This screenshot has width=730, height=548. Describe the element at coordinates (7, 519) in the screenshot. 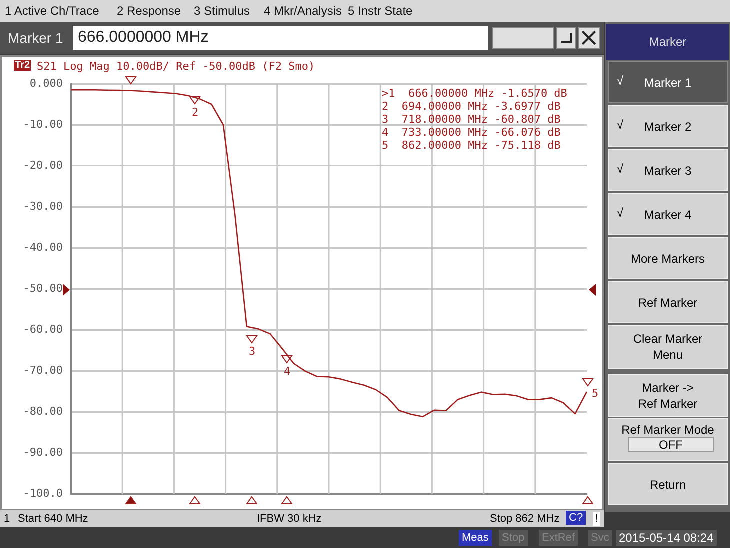

I see `text: 1` at that location.